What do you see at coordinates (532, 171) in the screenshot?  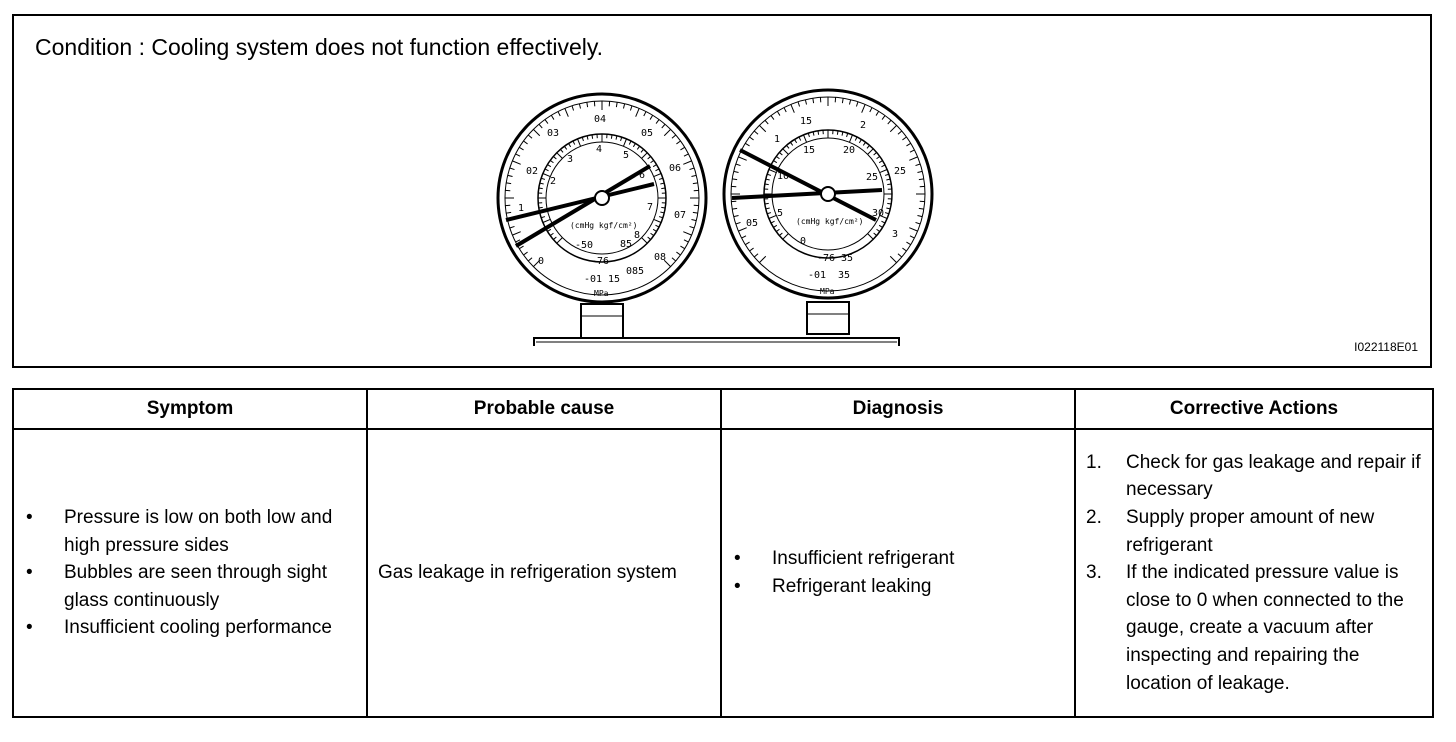 I see `low-outer-label: 02` at bounding box center [532, 171].